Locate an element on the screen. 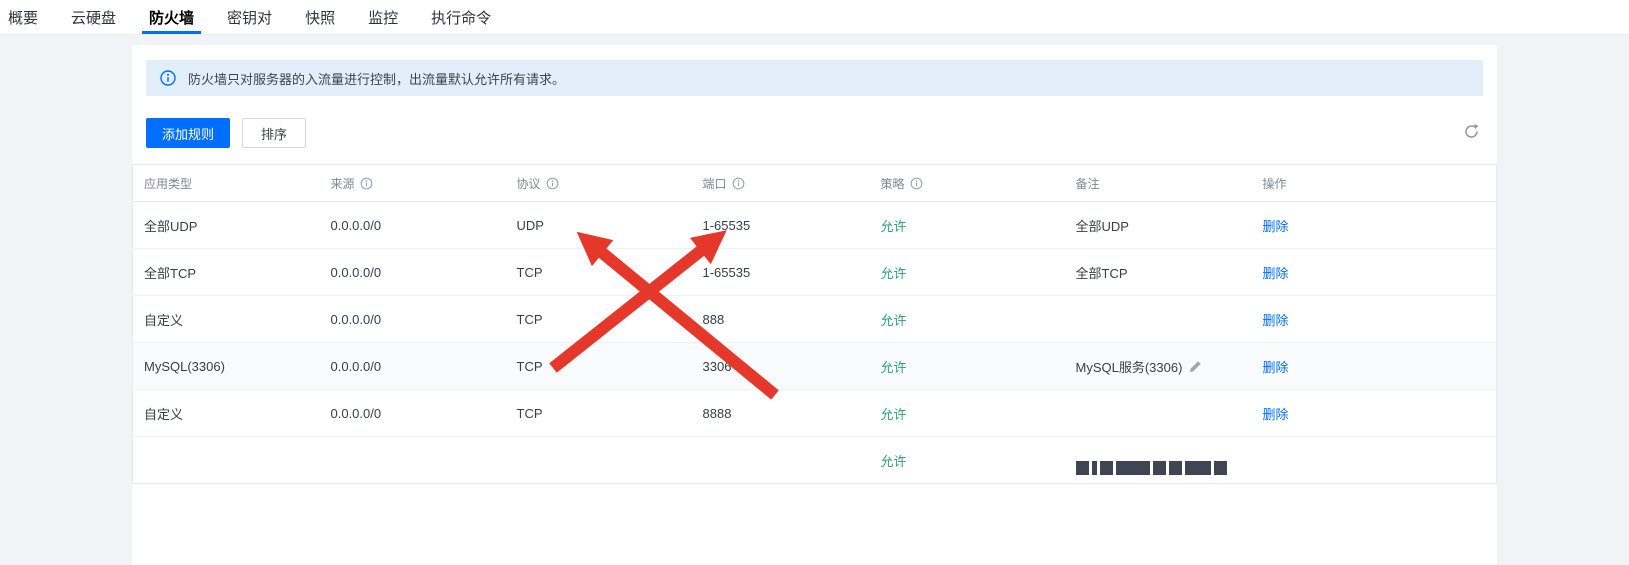  table-header-row: 应用类型 来源 协议 端口 策略 备注 操作 is located at coordinates (814, 183).